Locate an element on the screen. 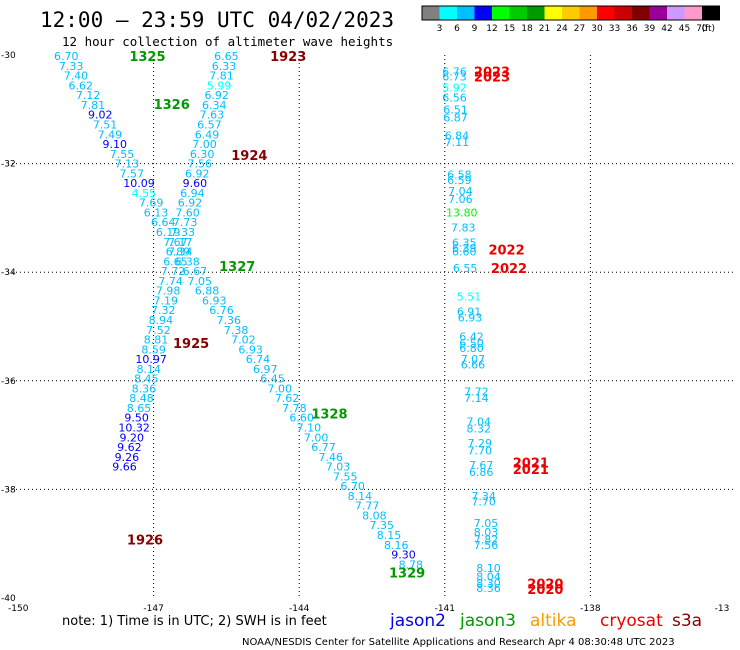 The image size is (740, 650). wave-height-label: 6.97 is located at coordinates (265, 369).